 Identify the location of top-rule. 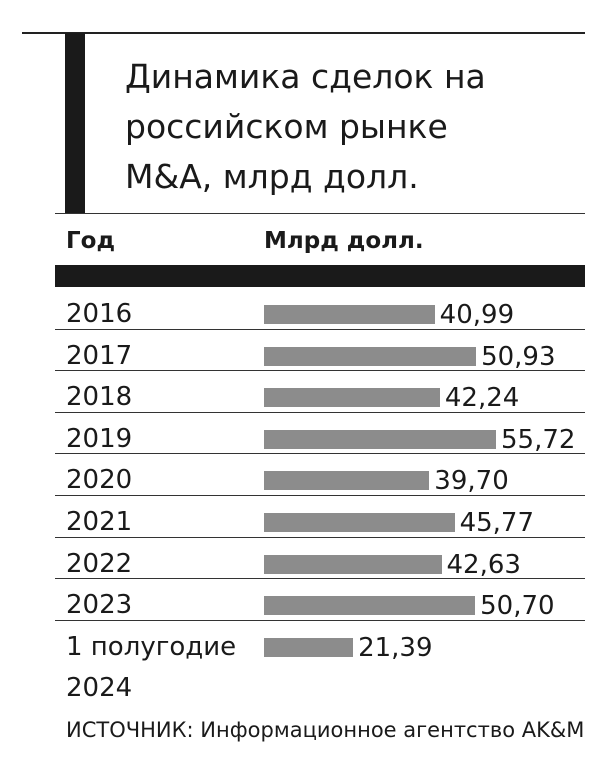
(303, 33).